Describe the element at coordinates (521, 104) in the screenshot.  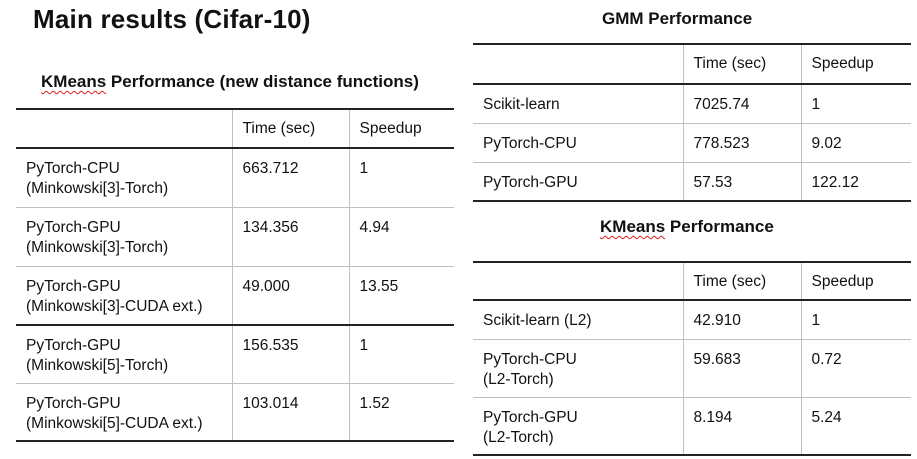
I see `method-cell: Scikit-learn` at that location.